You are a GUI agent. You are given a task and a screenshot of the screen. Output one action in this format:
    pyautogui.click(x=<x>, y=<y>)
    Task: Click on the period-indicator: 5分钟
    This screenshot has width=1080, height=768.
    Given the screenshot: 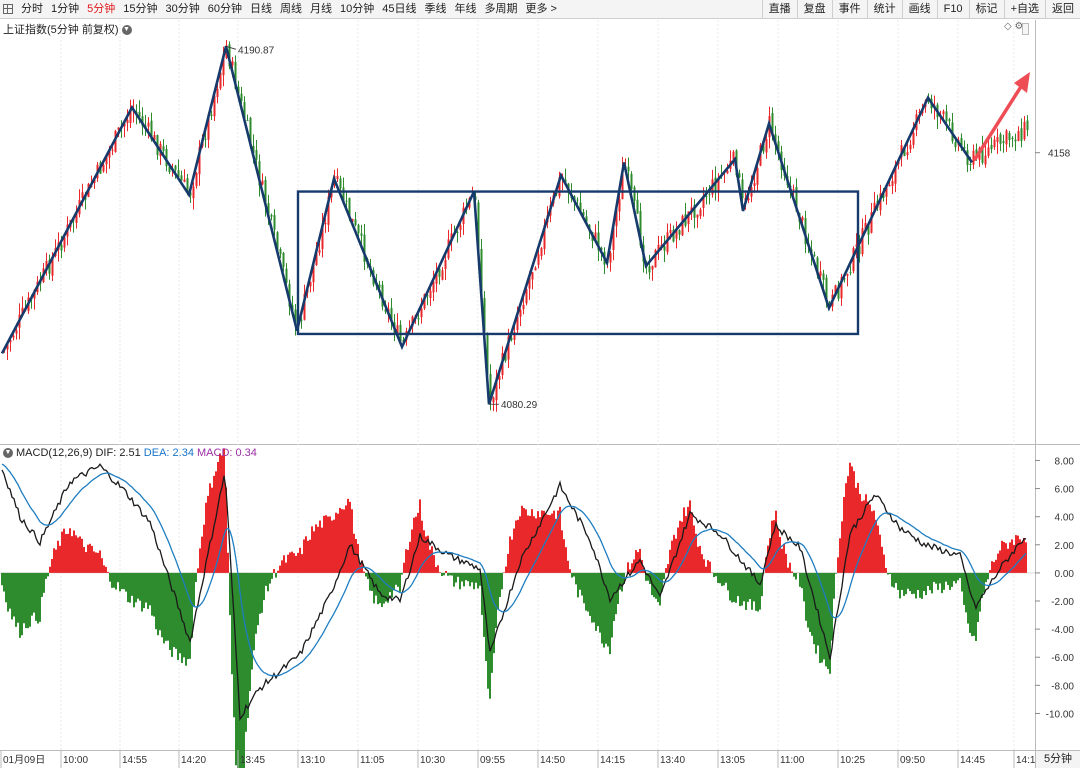 What is the action you would take?
    pyautogui.click(x=1057, y=759)
    